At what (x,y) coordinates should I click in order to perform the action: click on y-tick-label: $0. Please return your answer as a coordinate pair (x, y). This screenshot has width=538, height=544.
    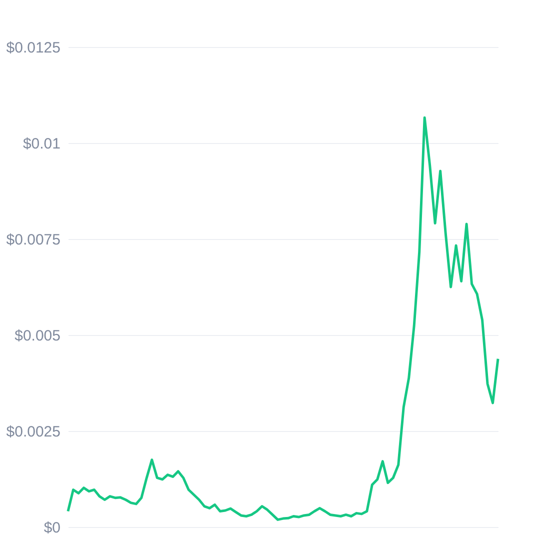
    Looking at the image, I should click on (52, 528).